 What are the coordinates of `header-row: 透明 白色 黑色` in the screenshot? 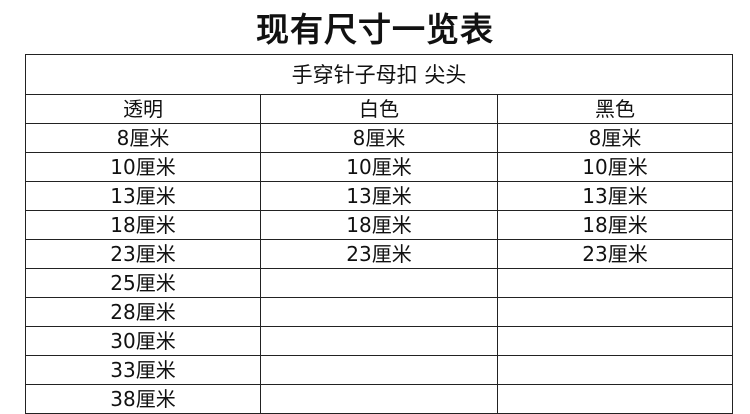 It's located at (379, 109).